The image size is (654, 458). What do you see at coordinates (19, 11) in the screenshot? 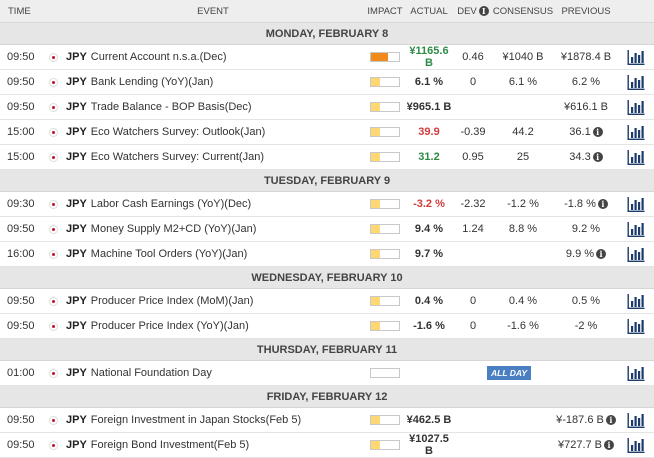
I see `header-time: TIME` at bounding box center [19, 11].